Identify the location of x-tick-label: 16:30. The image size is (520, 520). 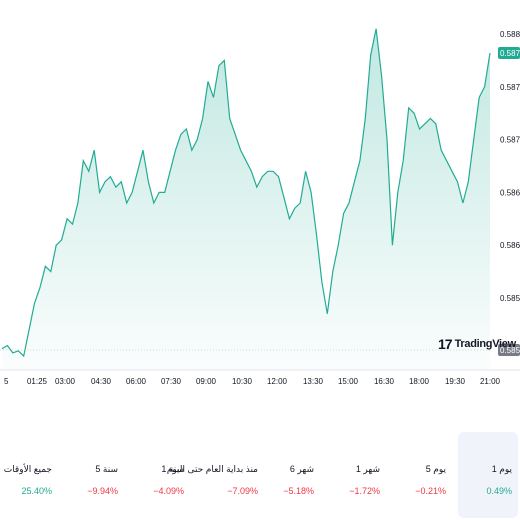
(384, 381).